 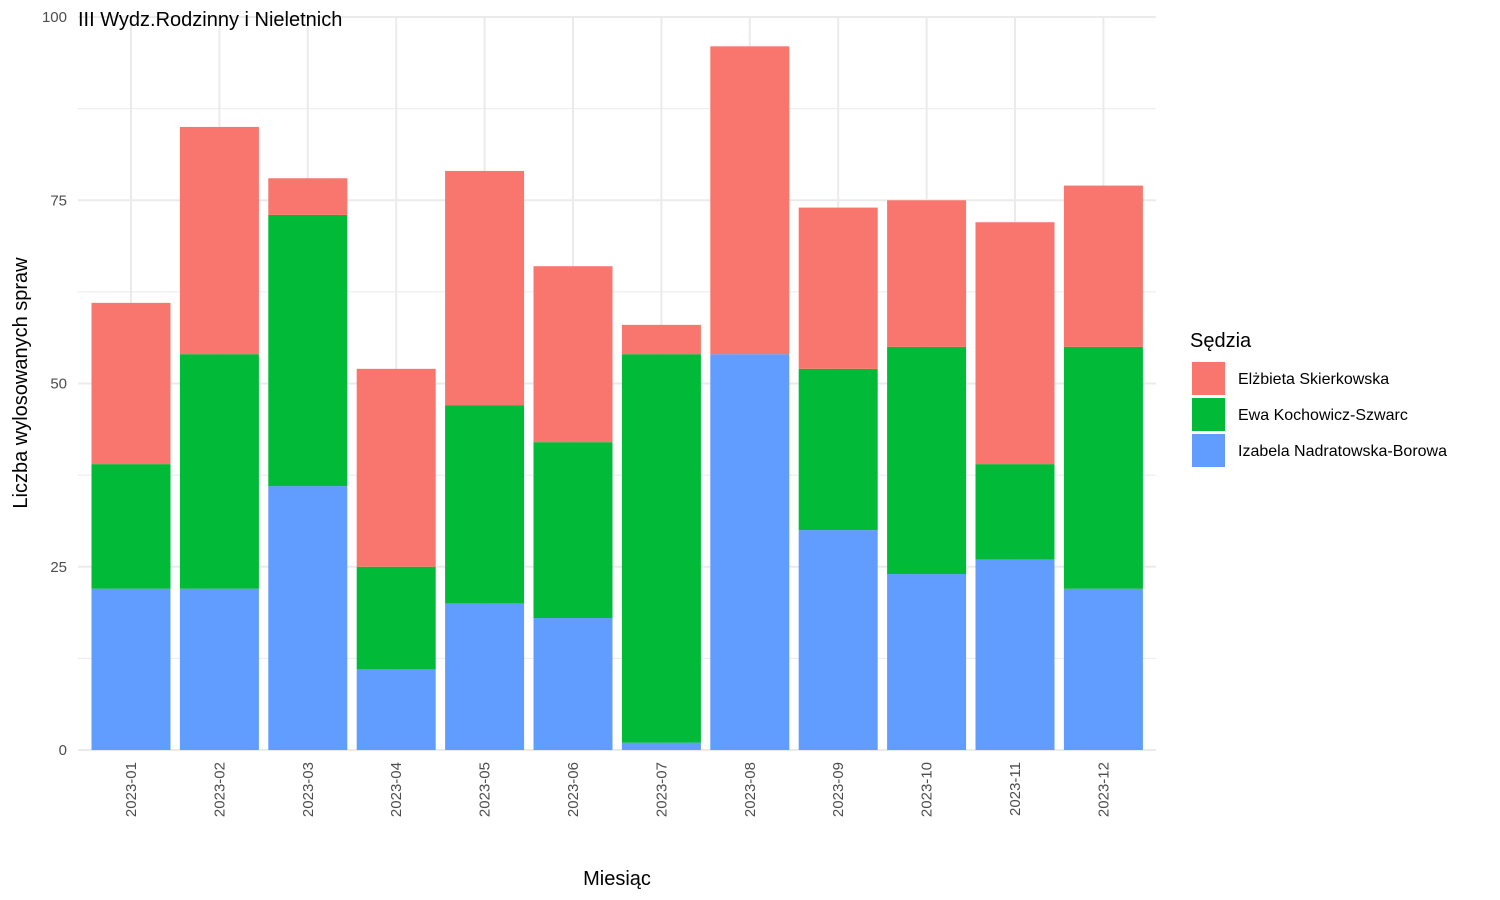 What do you see at coordinates (750, 789) in the screenshot?
I see `x-tick-label: 2023-08` at bounding box center [750, 789].